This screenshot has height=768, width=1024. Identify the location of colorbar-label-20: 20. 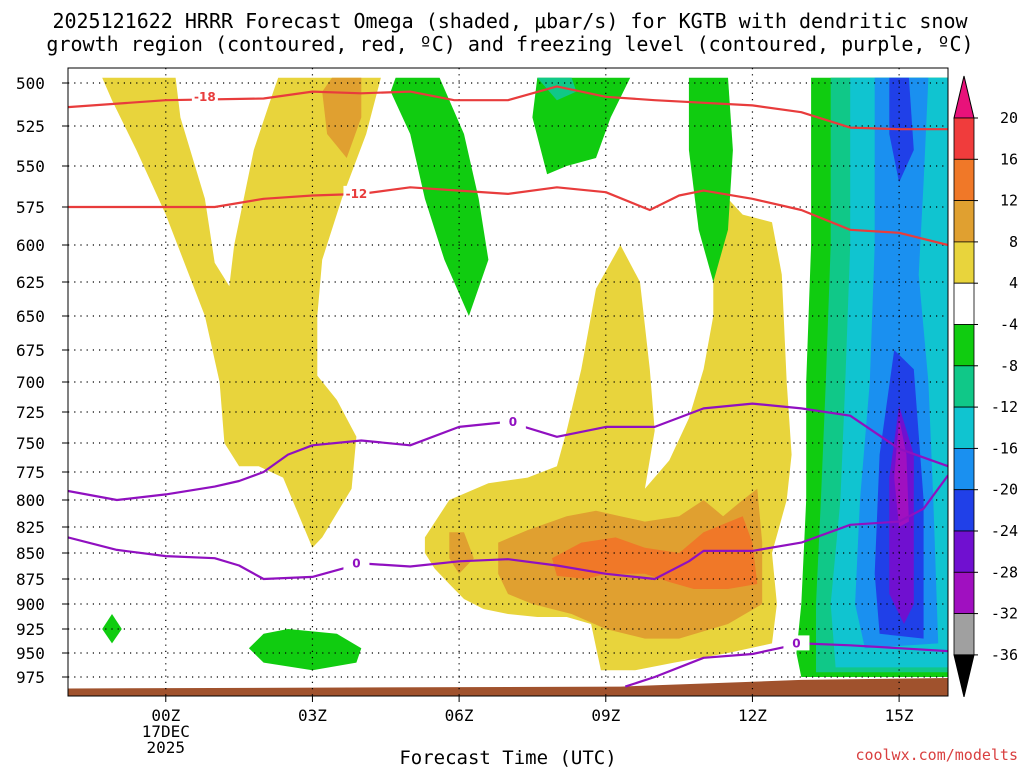
(1009, 118).